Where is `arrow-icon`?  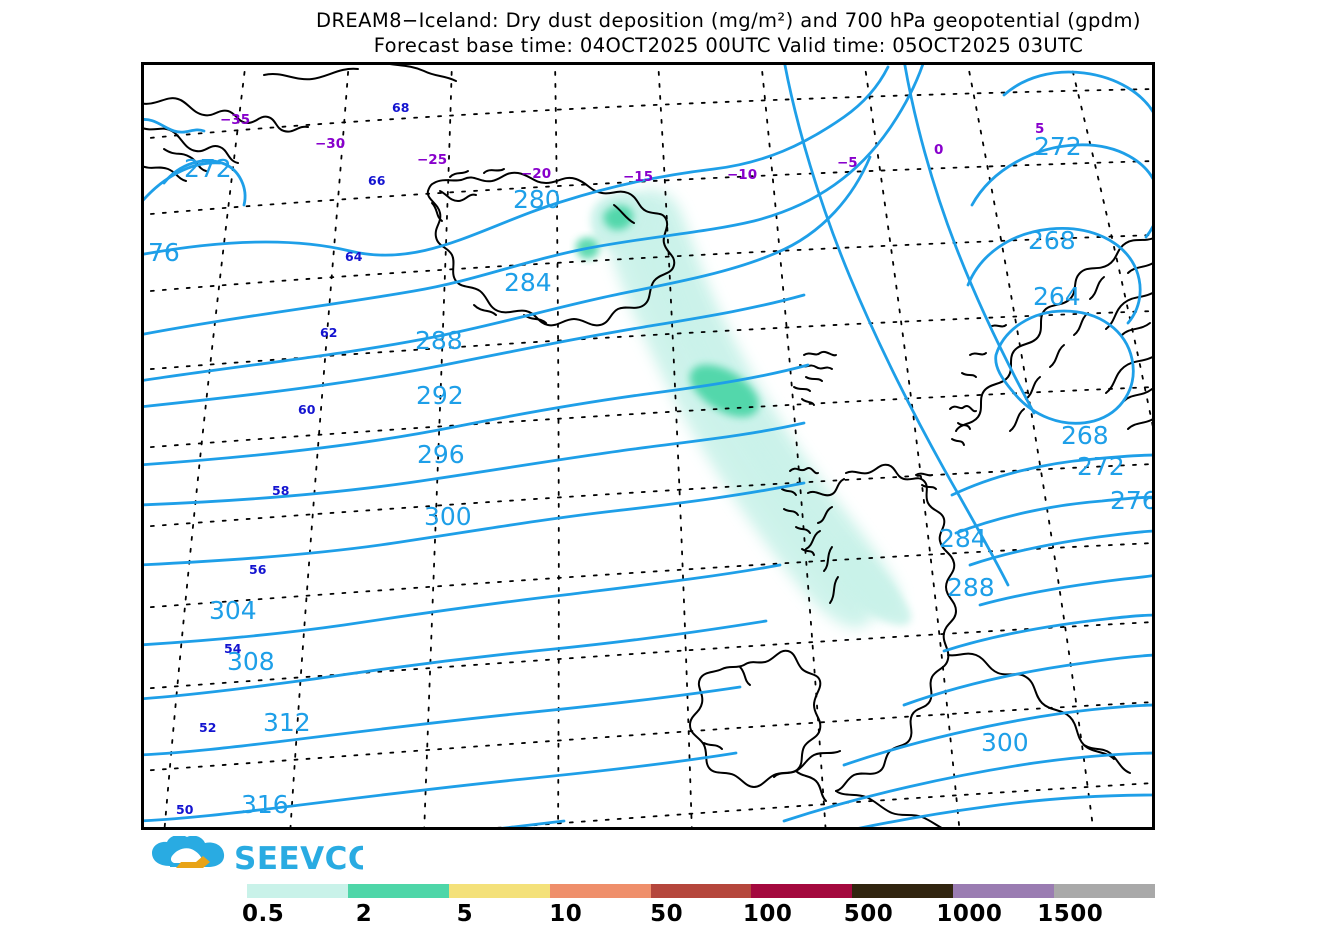
arrow-icon is located at coordinates (193, 862).